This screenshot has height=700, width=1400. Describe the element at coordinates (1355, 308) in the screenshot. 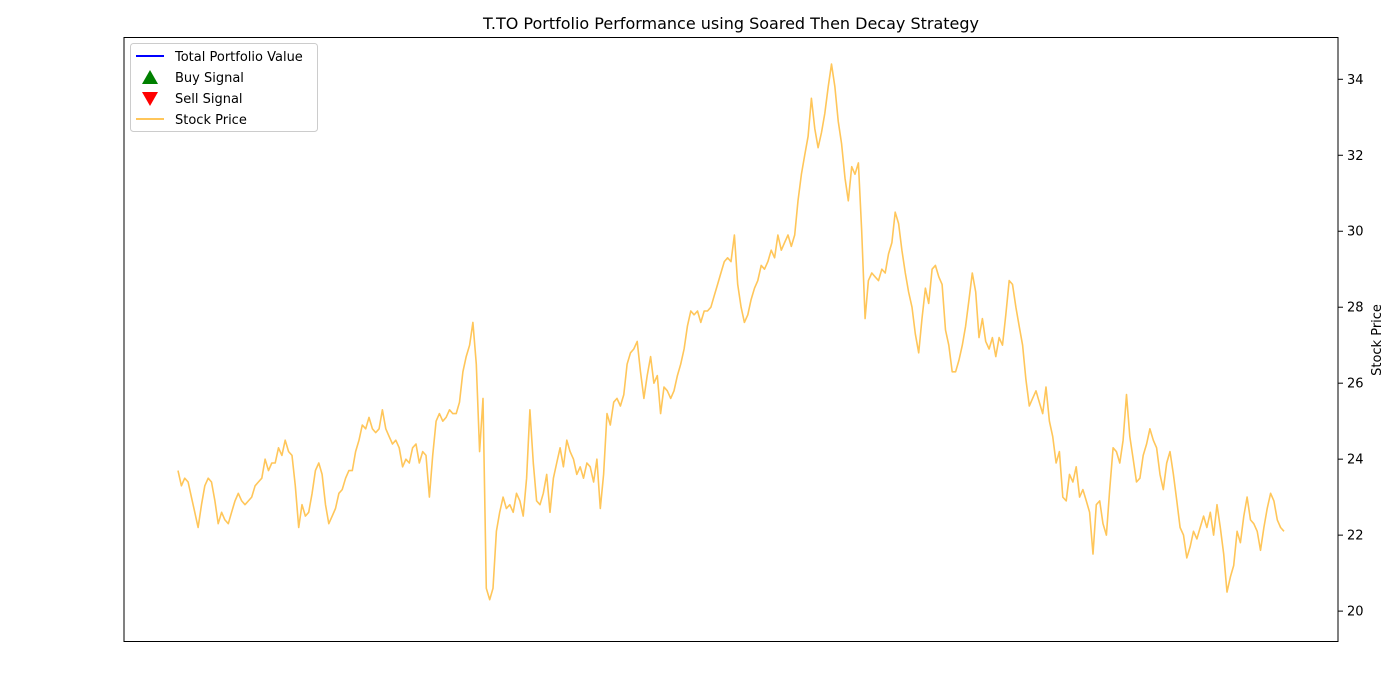

I see `y-tick-label: 28` at that location.